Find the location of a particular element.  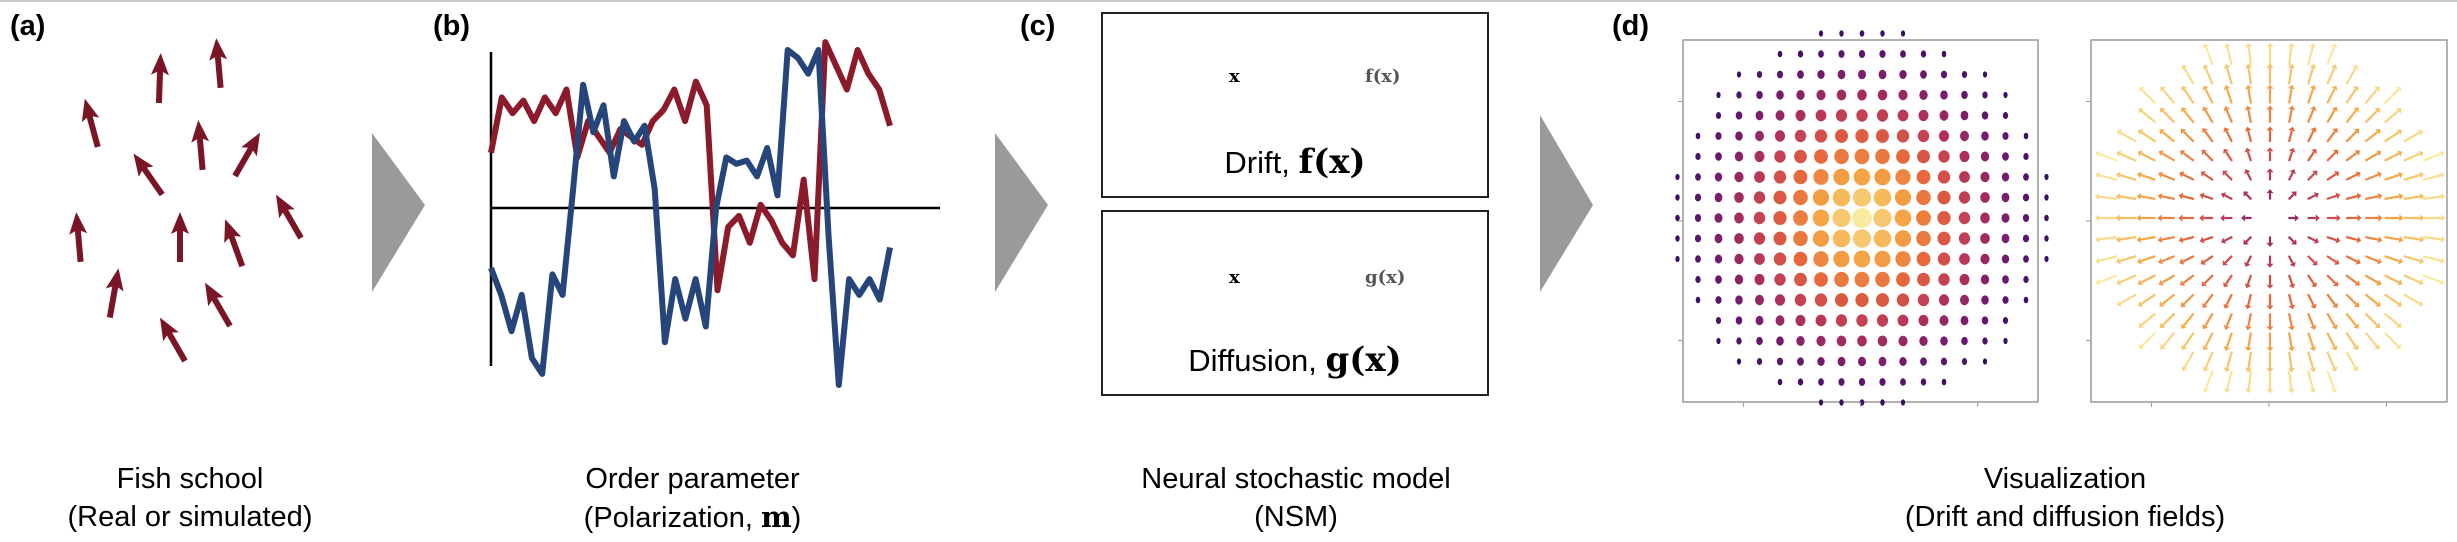

drift-symbol: f(x) is located at coordinates (1332, 162).